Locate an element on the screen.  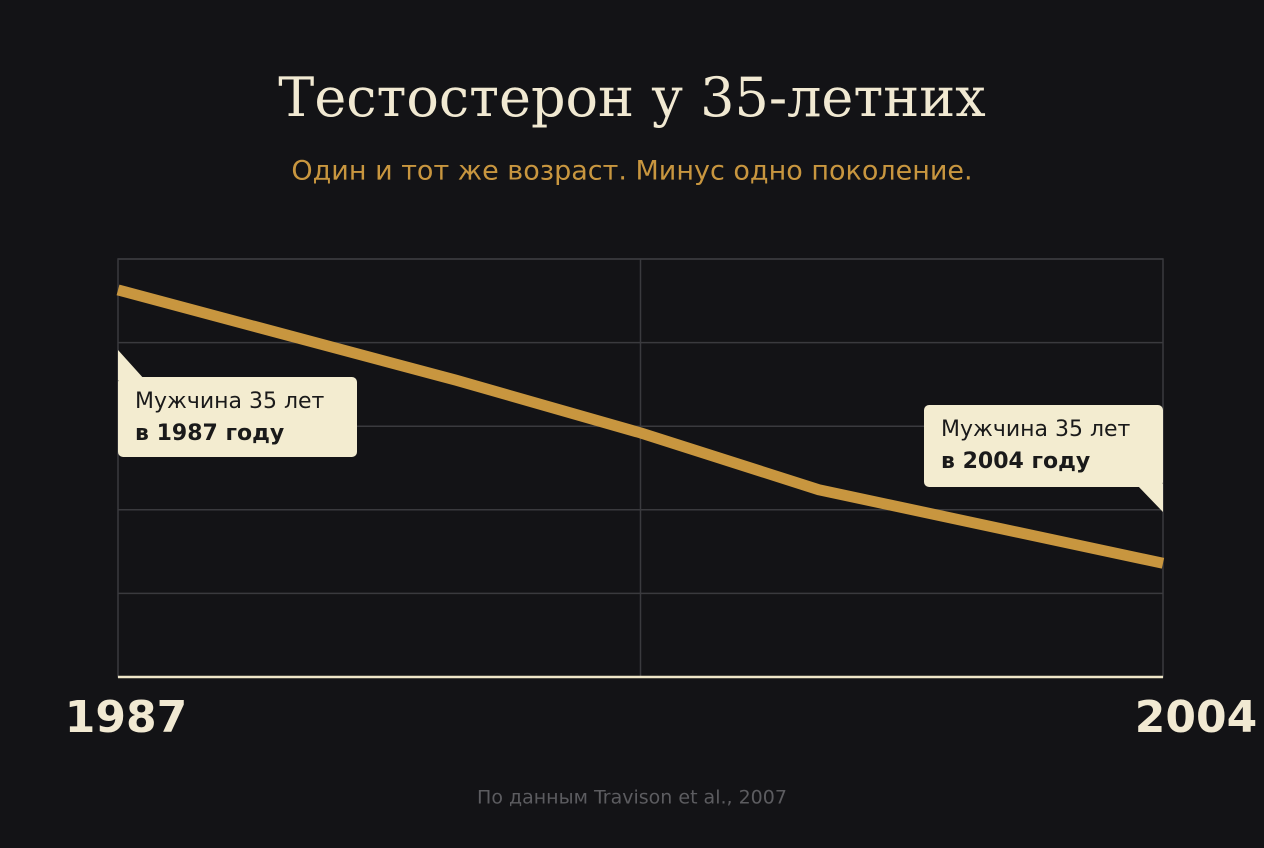
callout-text-bold: в 2004 году is located at coordinates (1015, 461).